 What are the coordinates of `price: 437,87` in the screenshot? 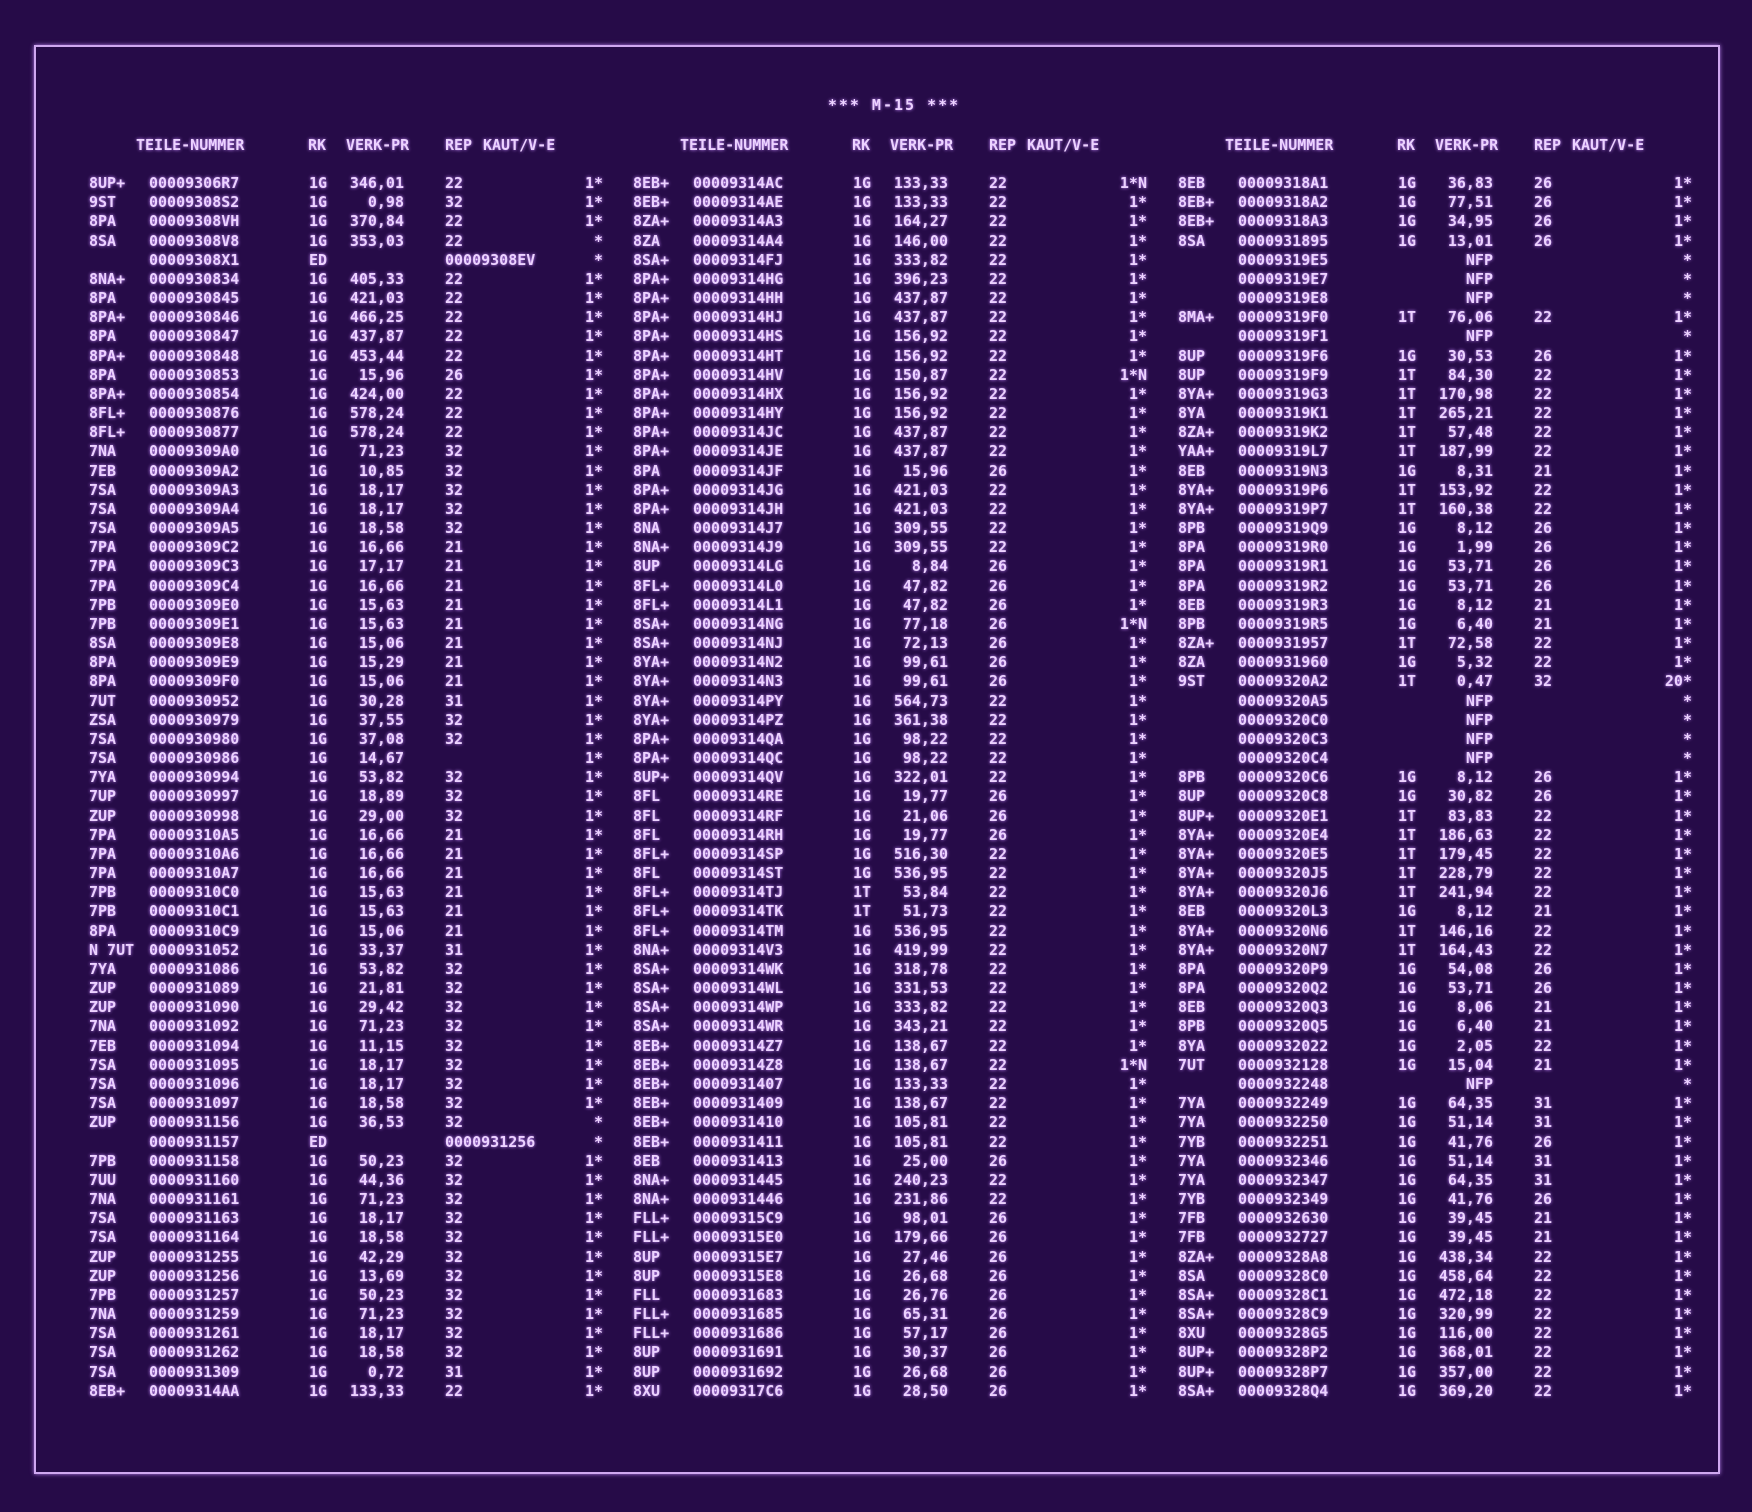 It's located at (376, 336).